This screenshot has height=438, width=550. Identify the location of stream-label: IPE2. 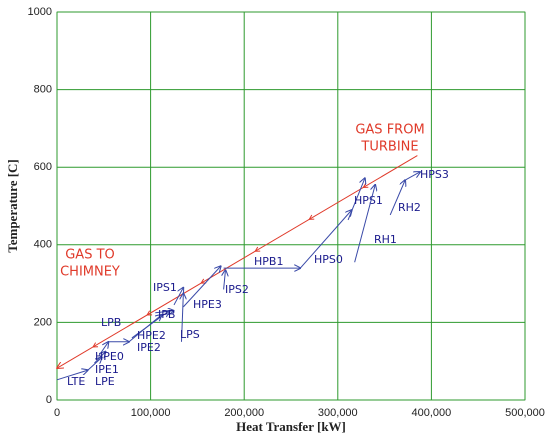
(149, 347).